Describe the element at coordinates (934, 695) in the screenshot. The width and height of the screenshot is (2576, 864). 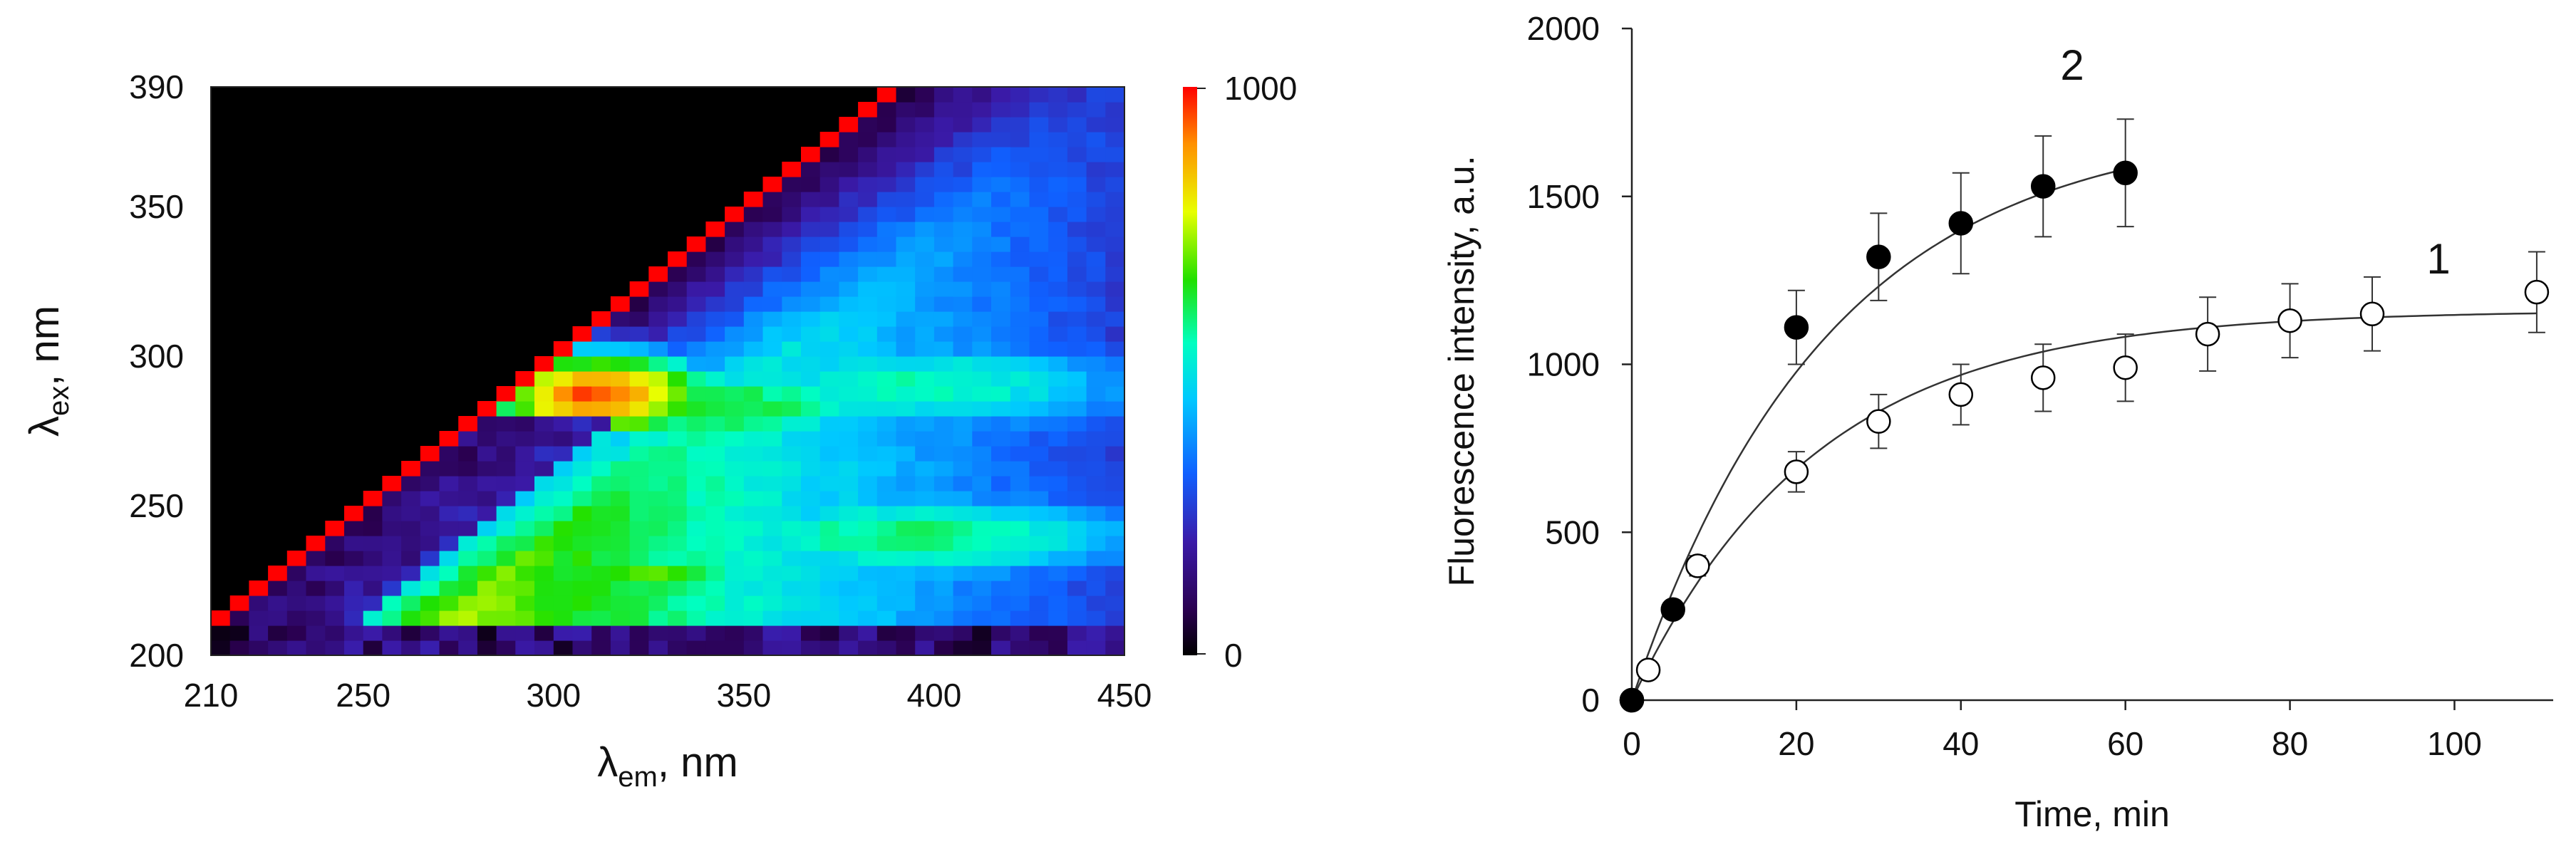
I see `heatmap-x-tick-label: 400` at that location.